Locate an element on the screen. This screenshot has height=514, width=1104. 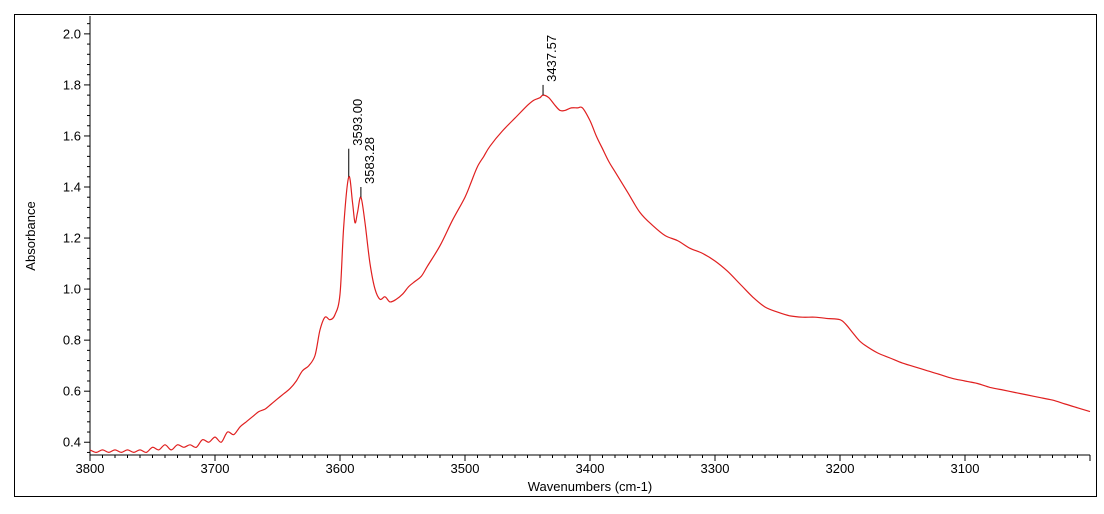
y-tick-label: 1.6 is located at coordinates (72, 135).